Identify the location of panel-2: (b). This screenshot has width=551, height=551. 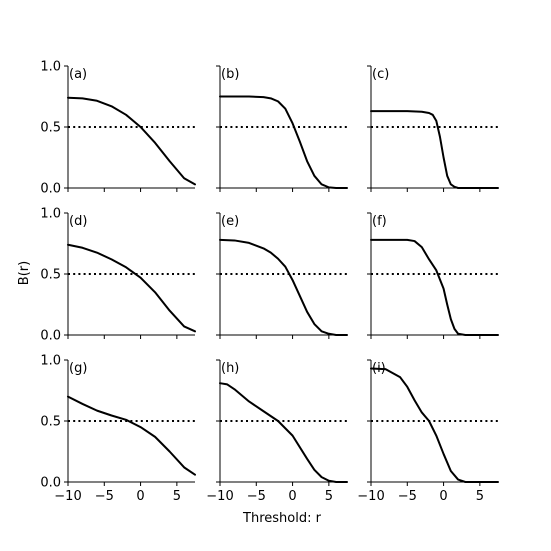
(282, 128).